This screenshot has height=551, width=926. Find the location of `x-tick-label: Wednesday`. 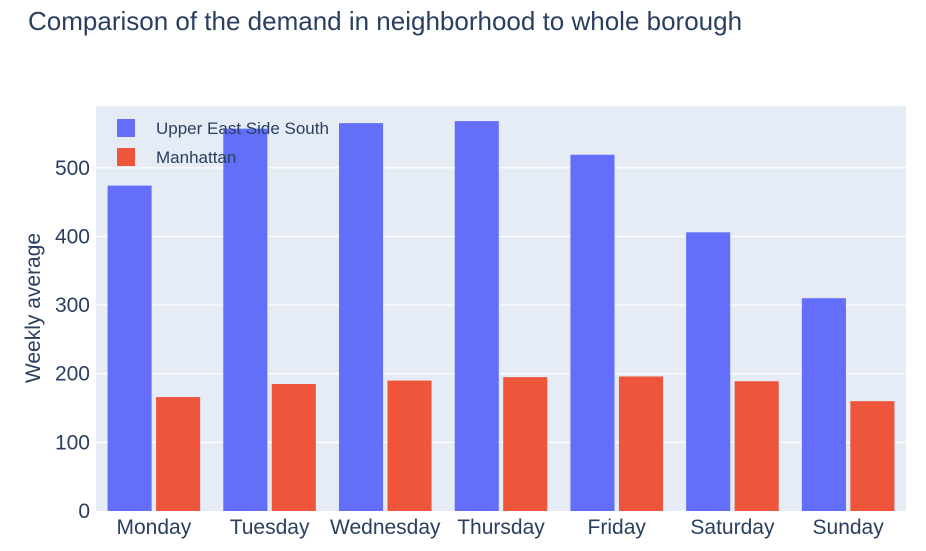

x-tick-label: Wednesday is located at coordinates (385, 527).